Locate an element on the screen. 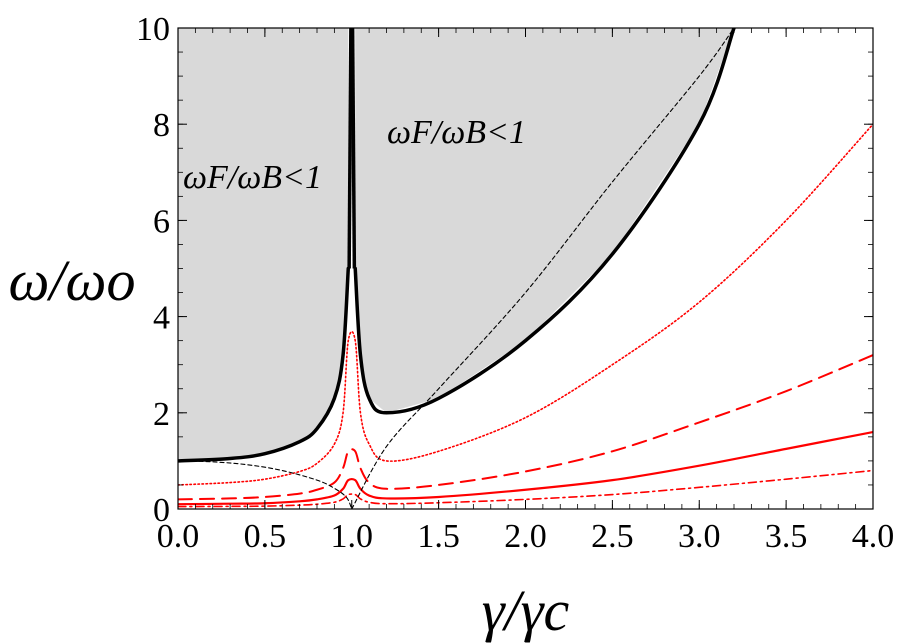  y-tick-label: 0 is located at coordinates (161, 510).